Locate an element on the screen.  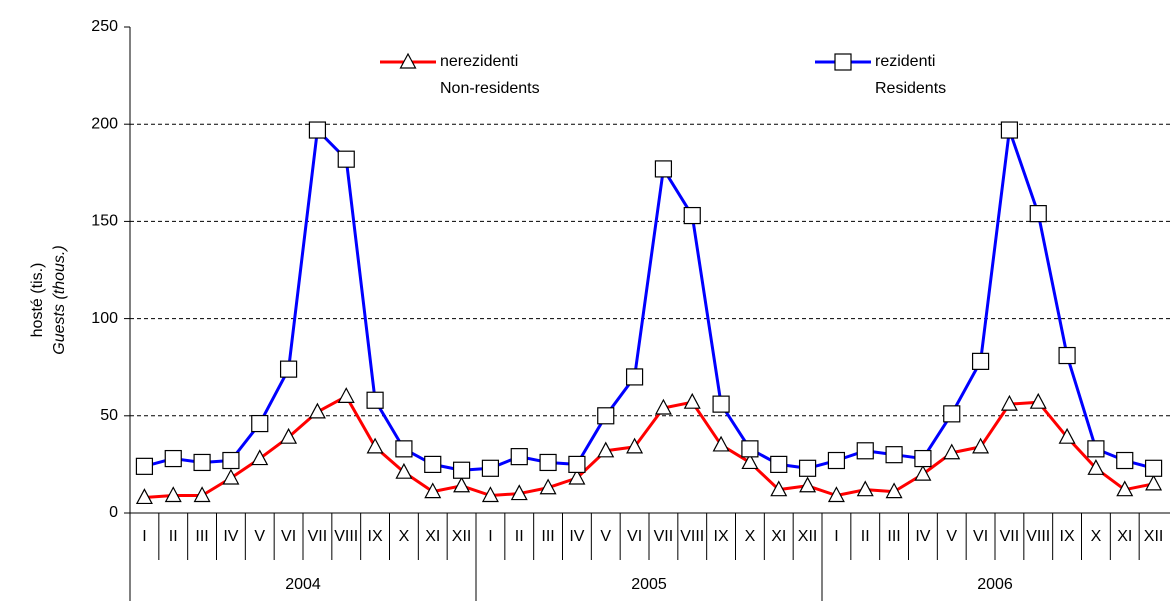
x-tick-label: II is located at coordinates (865, 536).